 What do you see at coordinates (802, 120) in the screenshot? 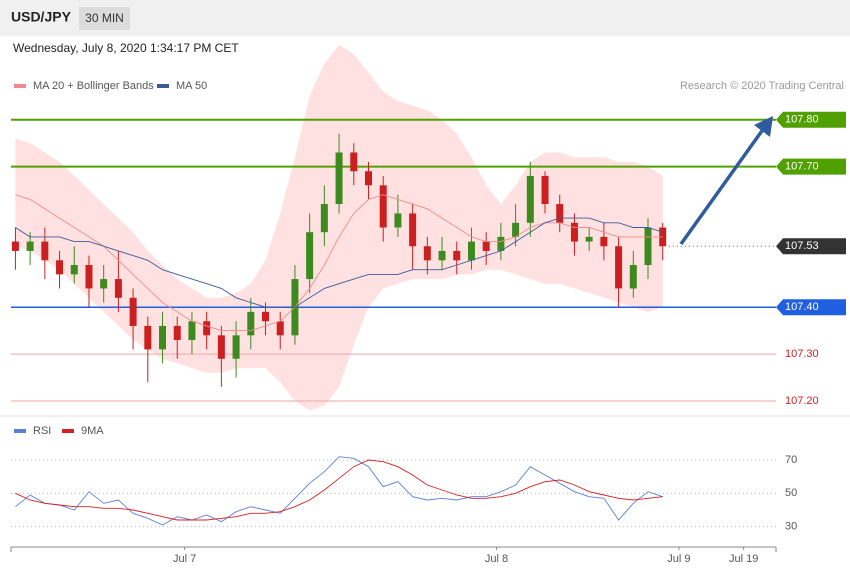
I see `level-label: 107.80` at bounding box center [802, 120].